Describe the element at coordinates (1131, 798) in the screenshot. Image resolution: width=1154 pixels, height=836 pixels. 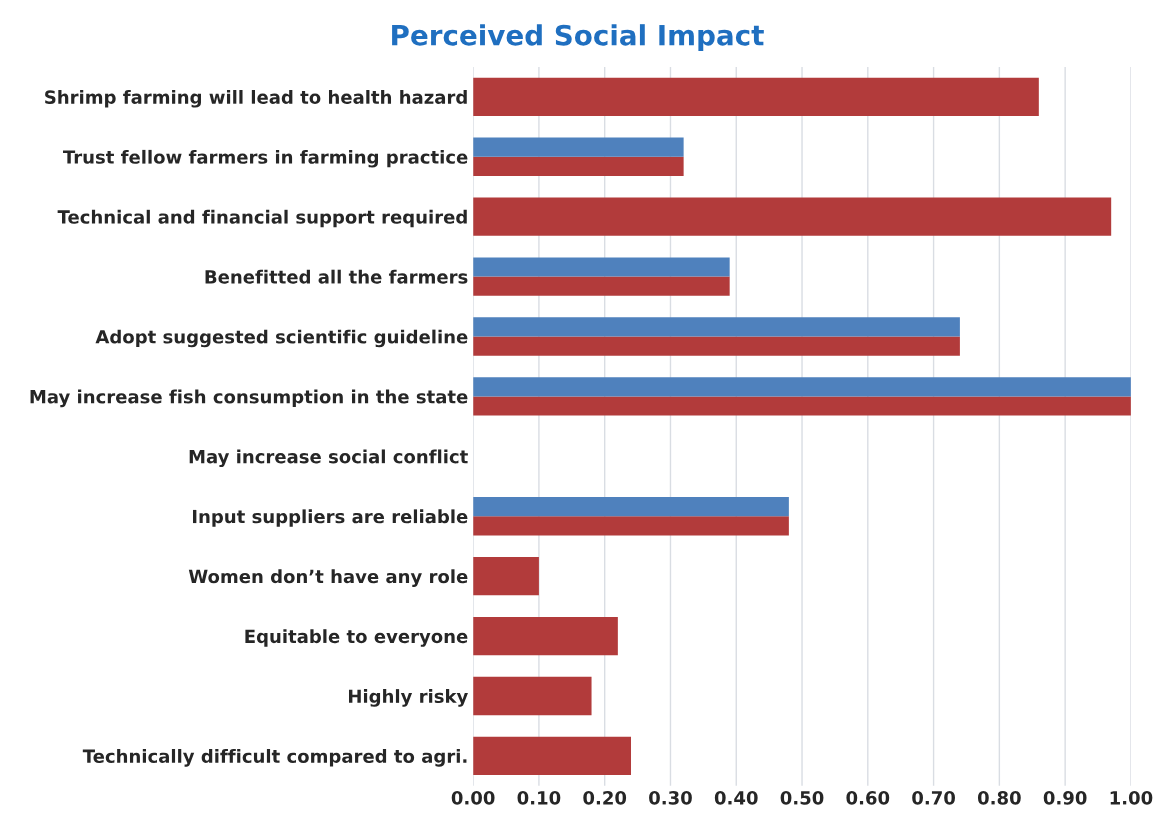
I see `x-tick-label: 1.00` at that location.